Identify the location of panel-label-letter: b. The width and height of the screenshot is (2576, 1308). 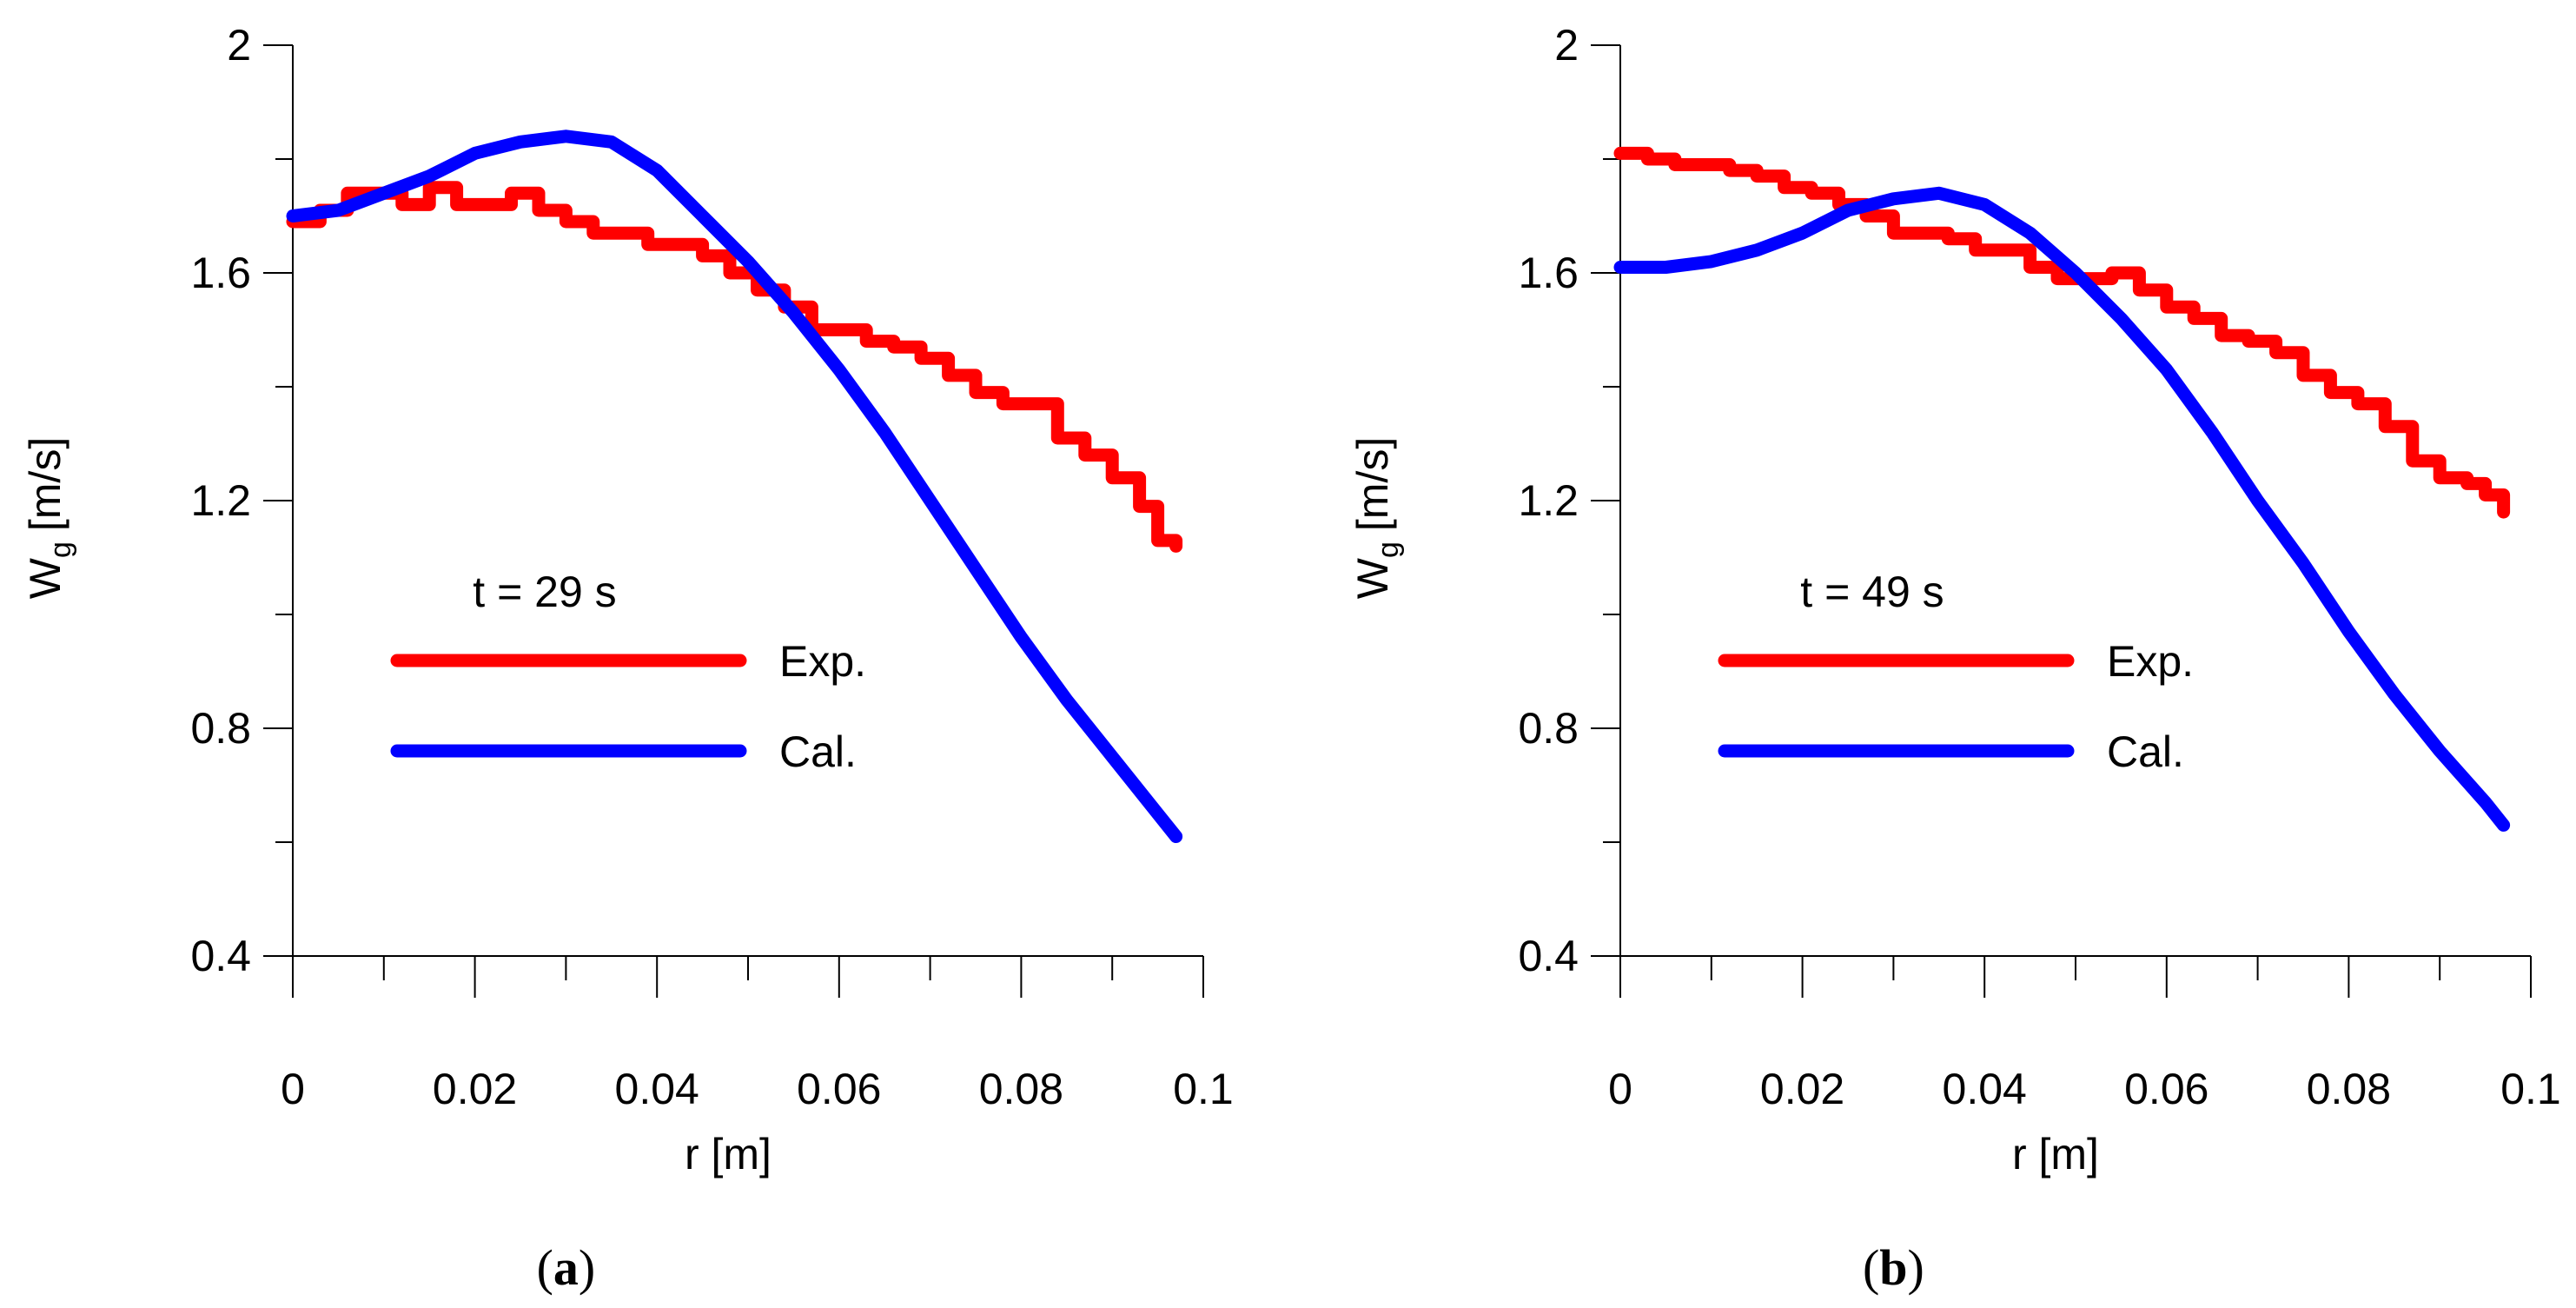
(1893, 1267).